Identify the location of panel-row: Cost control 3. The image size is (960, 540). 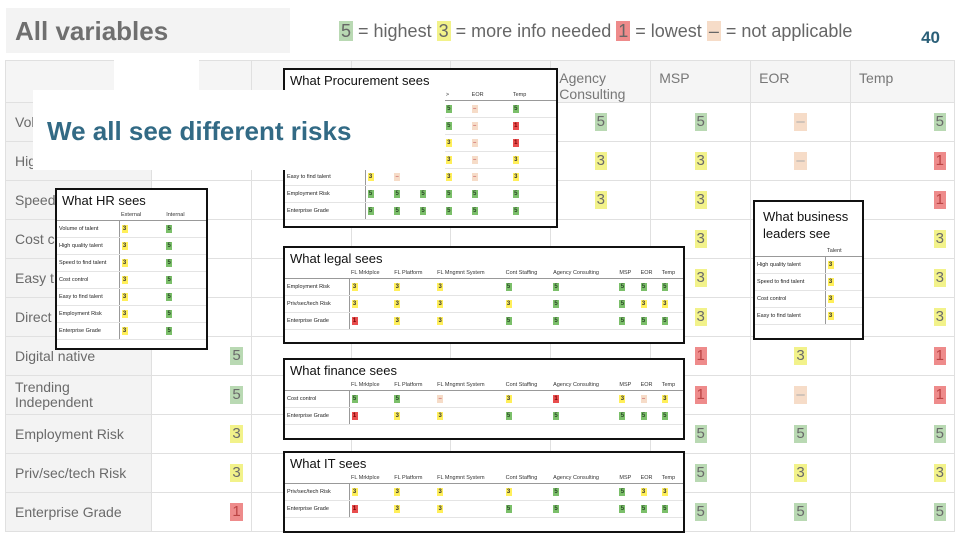
(808, 299).